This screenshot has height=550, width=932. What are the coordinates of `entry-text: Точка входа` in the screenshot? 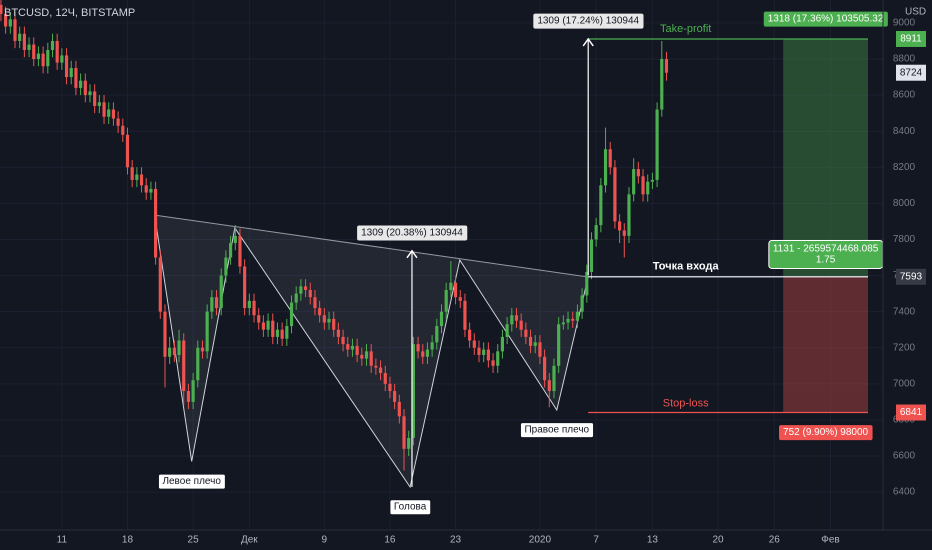 It's located at (686, 267).